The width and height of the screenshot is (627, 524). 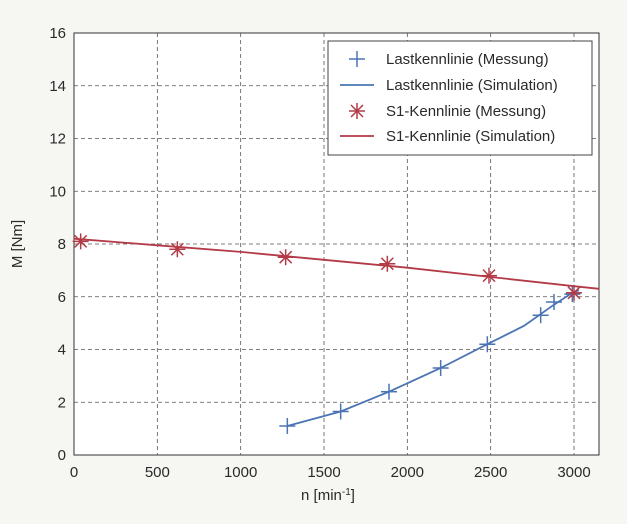 What do you see at coordinates (490, 472) in the screenshot?
I see `x-tick-label: 2500` at bounding box center [490, 472].